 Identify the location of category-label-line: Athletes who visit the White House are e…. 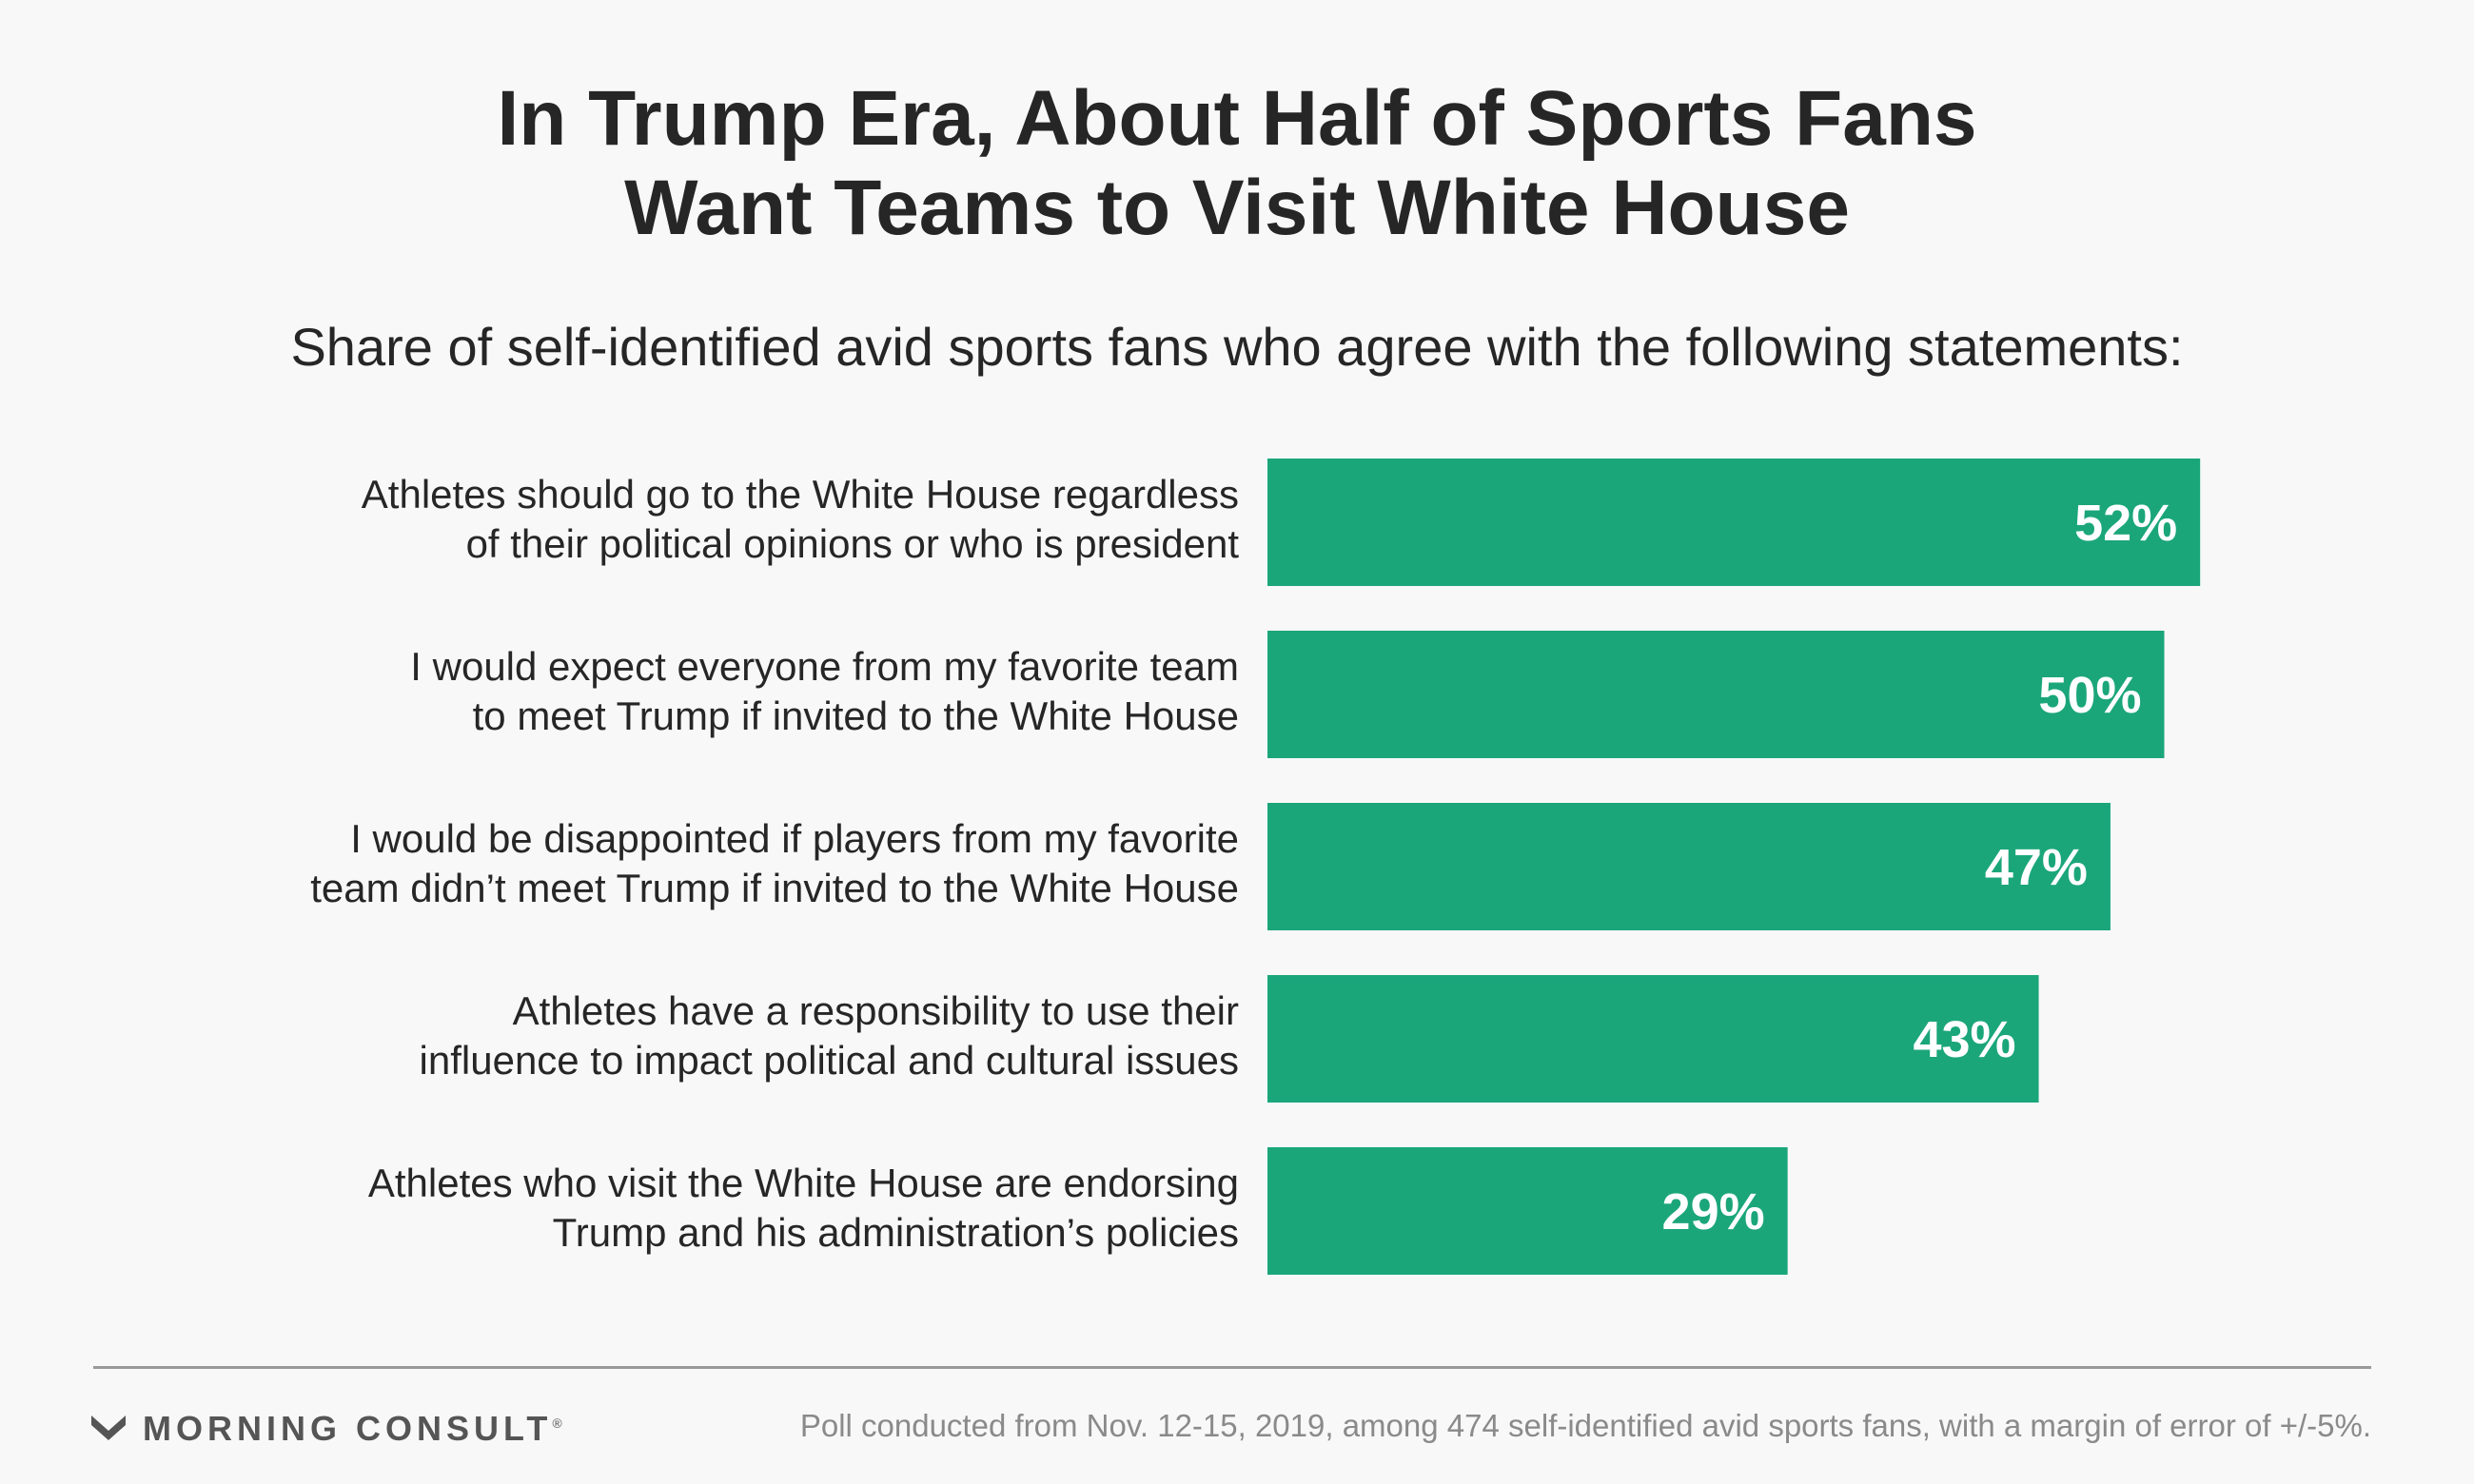
(804, 1183).